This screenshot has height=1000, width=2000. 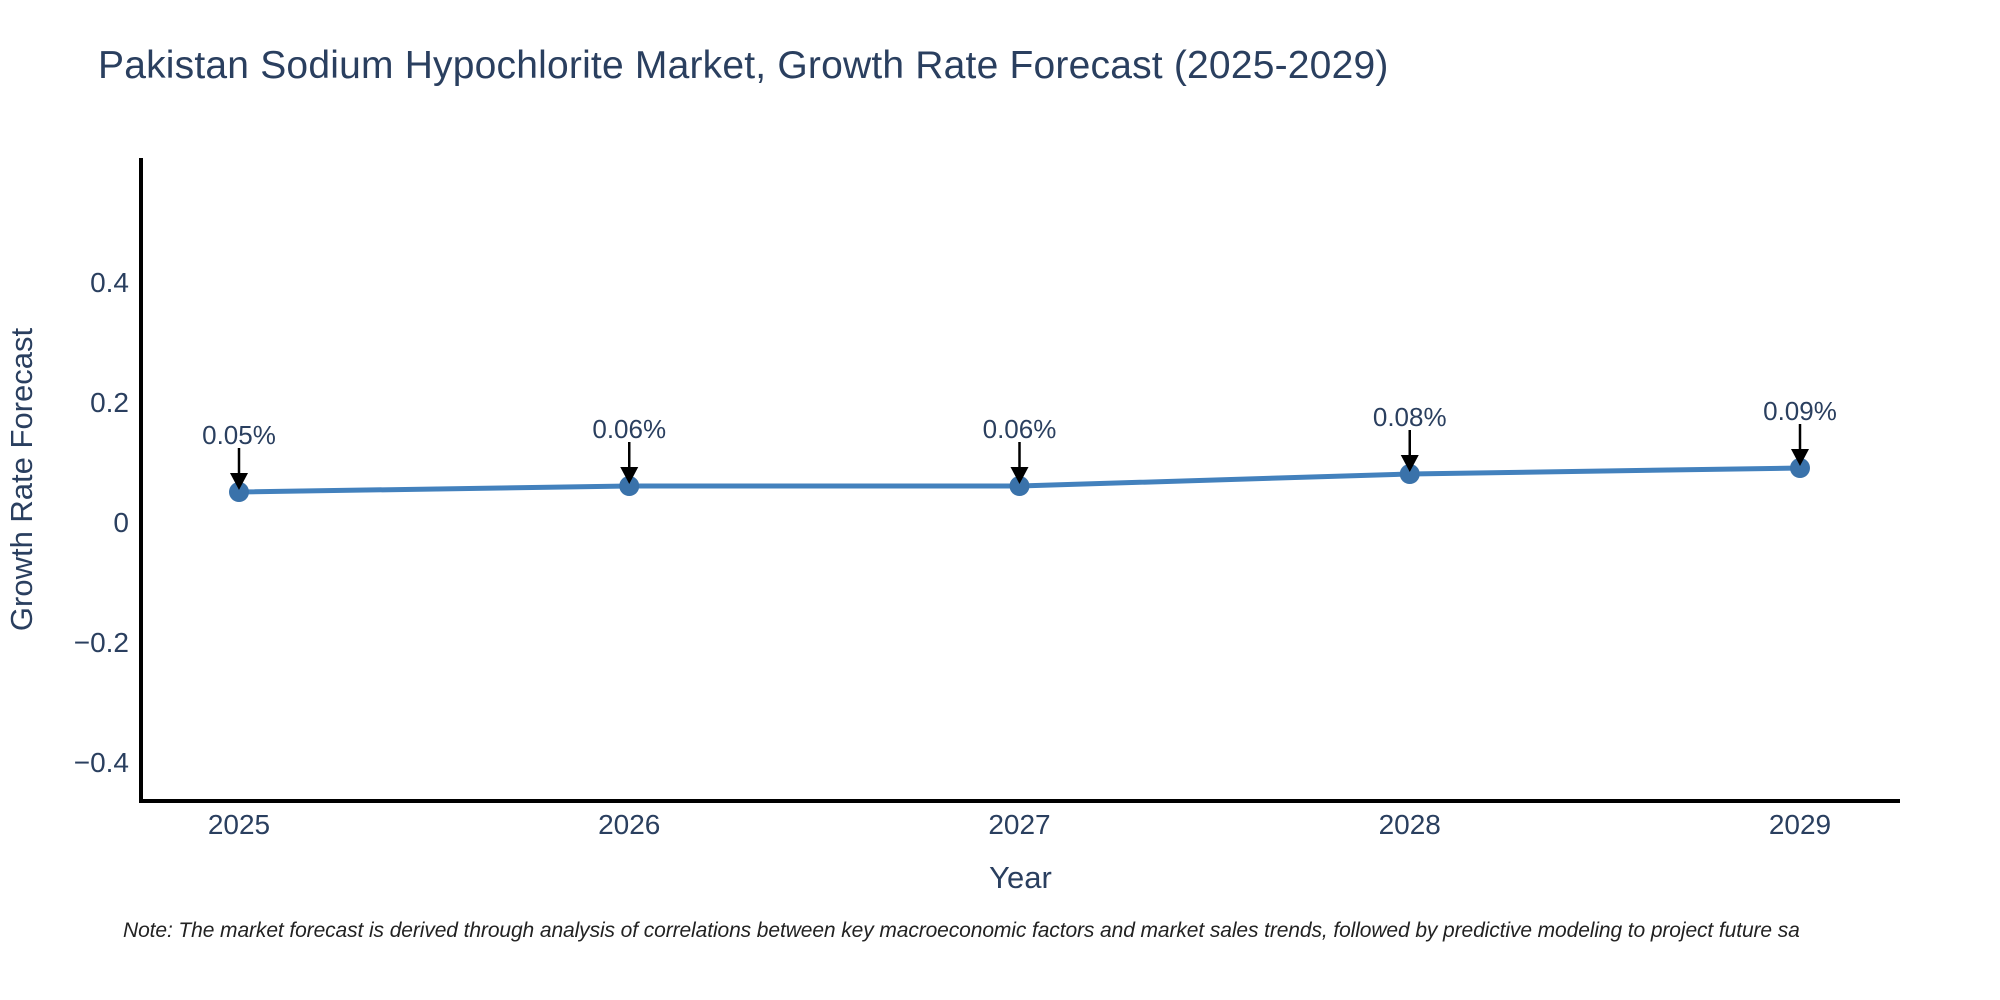 What do you see at coordinates (629, 824) in the screenshot?
I see `x-tick-label: 2026` at bounding box center [629, 824].